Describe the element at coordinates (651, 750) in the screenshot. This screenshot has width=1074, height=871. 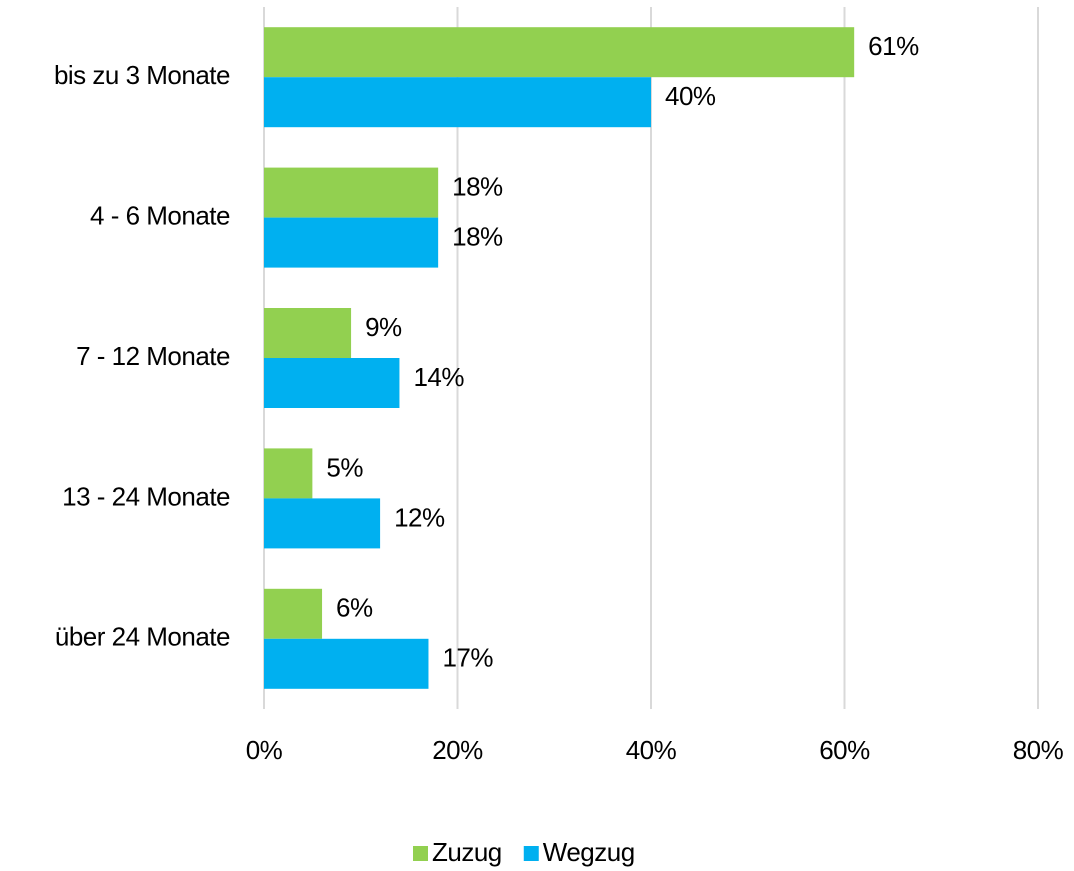
I see `x-tick-label: 40%` at that location.